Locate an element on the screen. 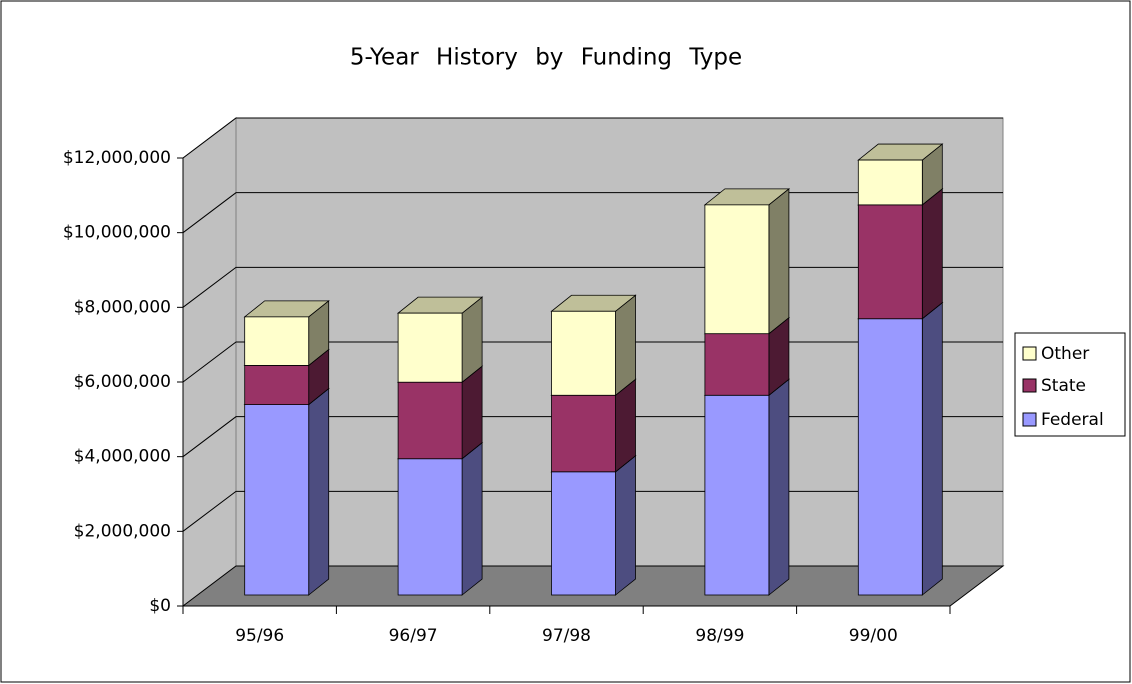  legend-label: Other is located at coordinates (1065, 354).